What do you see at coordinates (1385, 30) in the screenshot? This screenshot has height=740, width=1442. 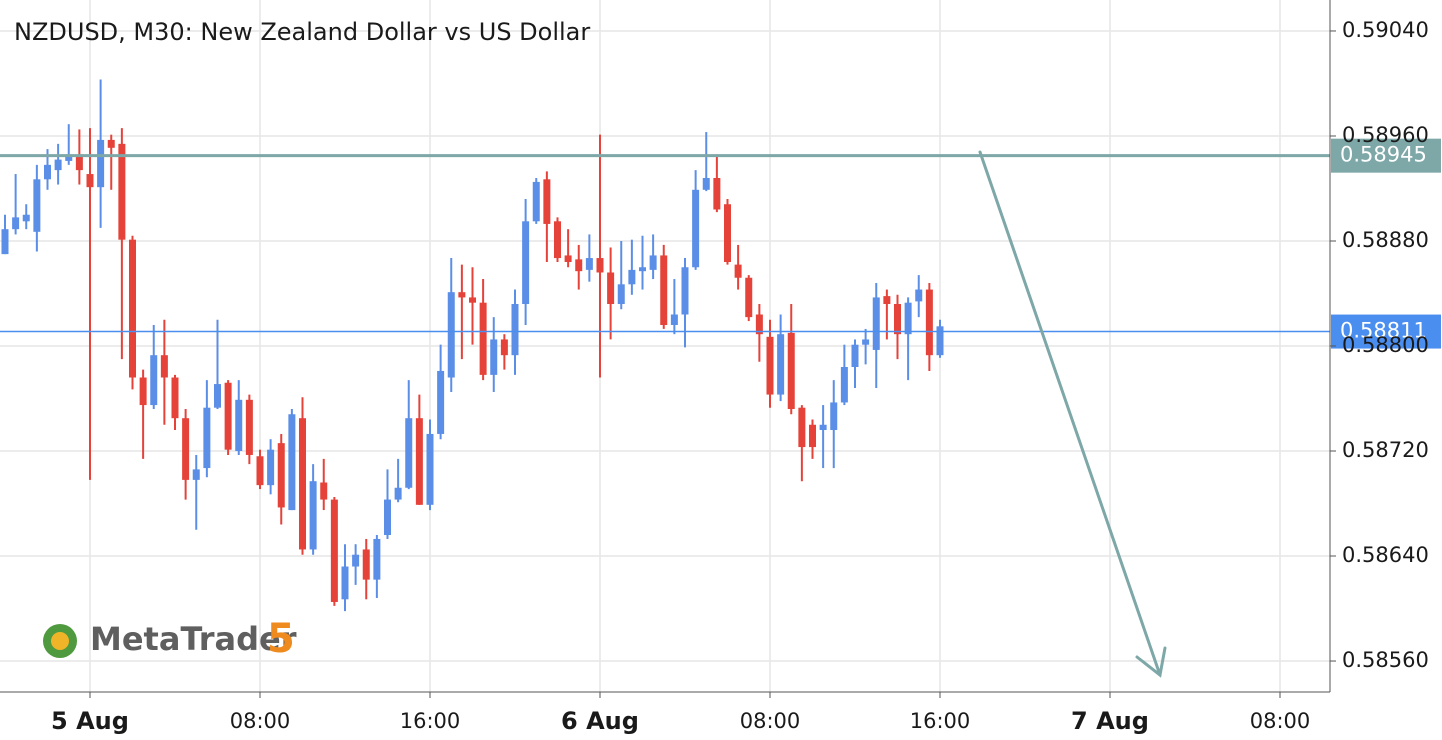 I see `y-tick-label: 0.59040` at bounding box center [1385, 30].